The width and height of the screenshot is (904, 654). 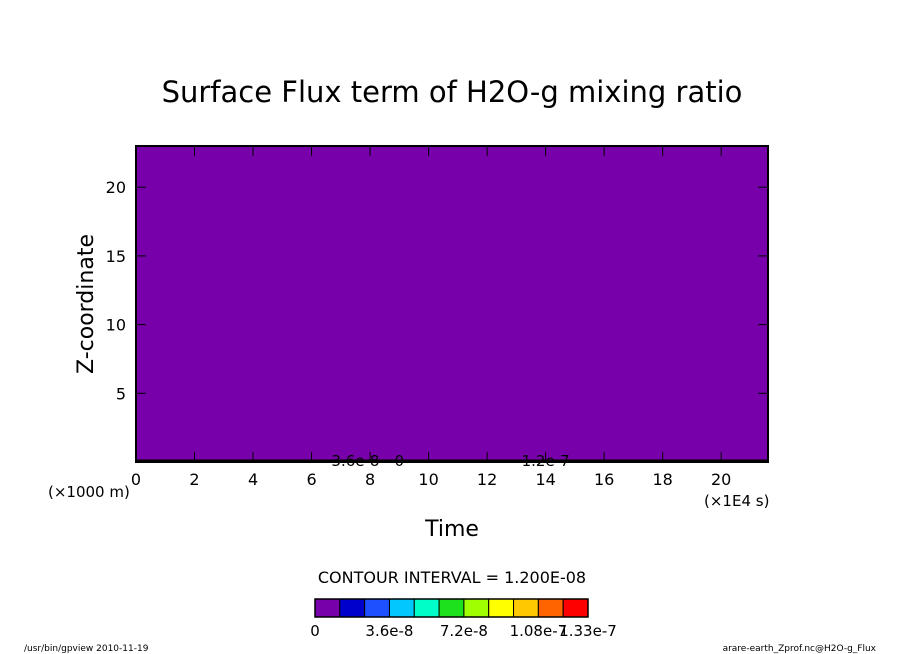 I want to click on x-tick-label: 16, so click(x=604, y=479).